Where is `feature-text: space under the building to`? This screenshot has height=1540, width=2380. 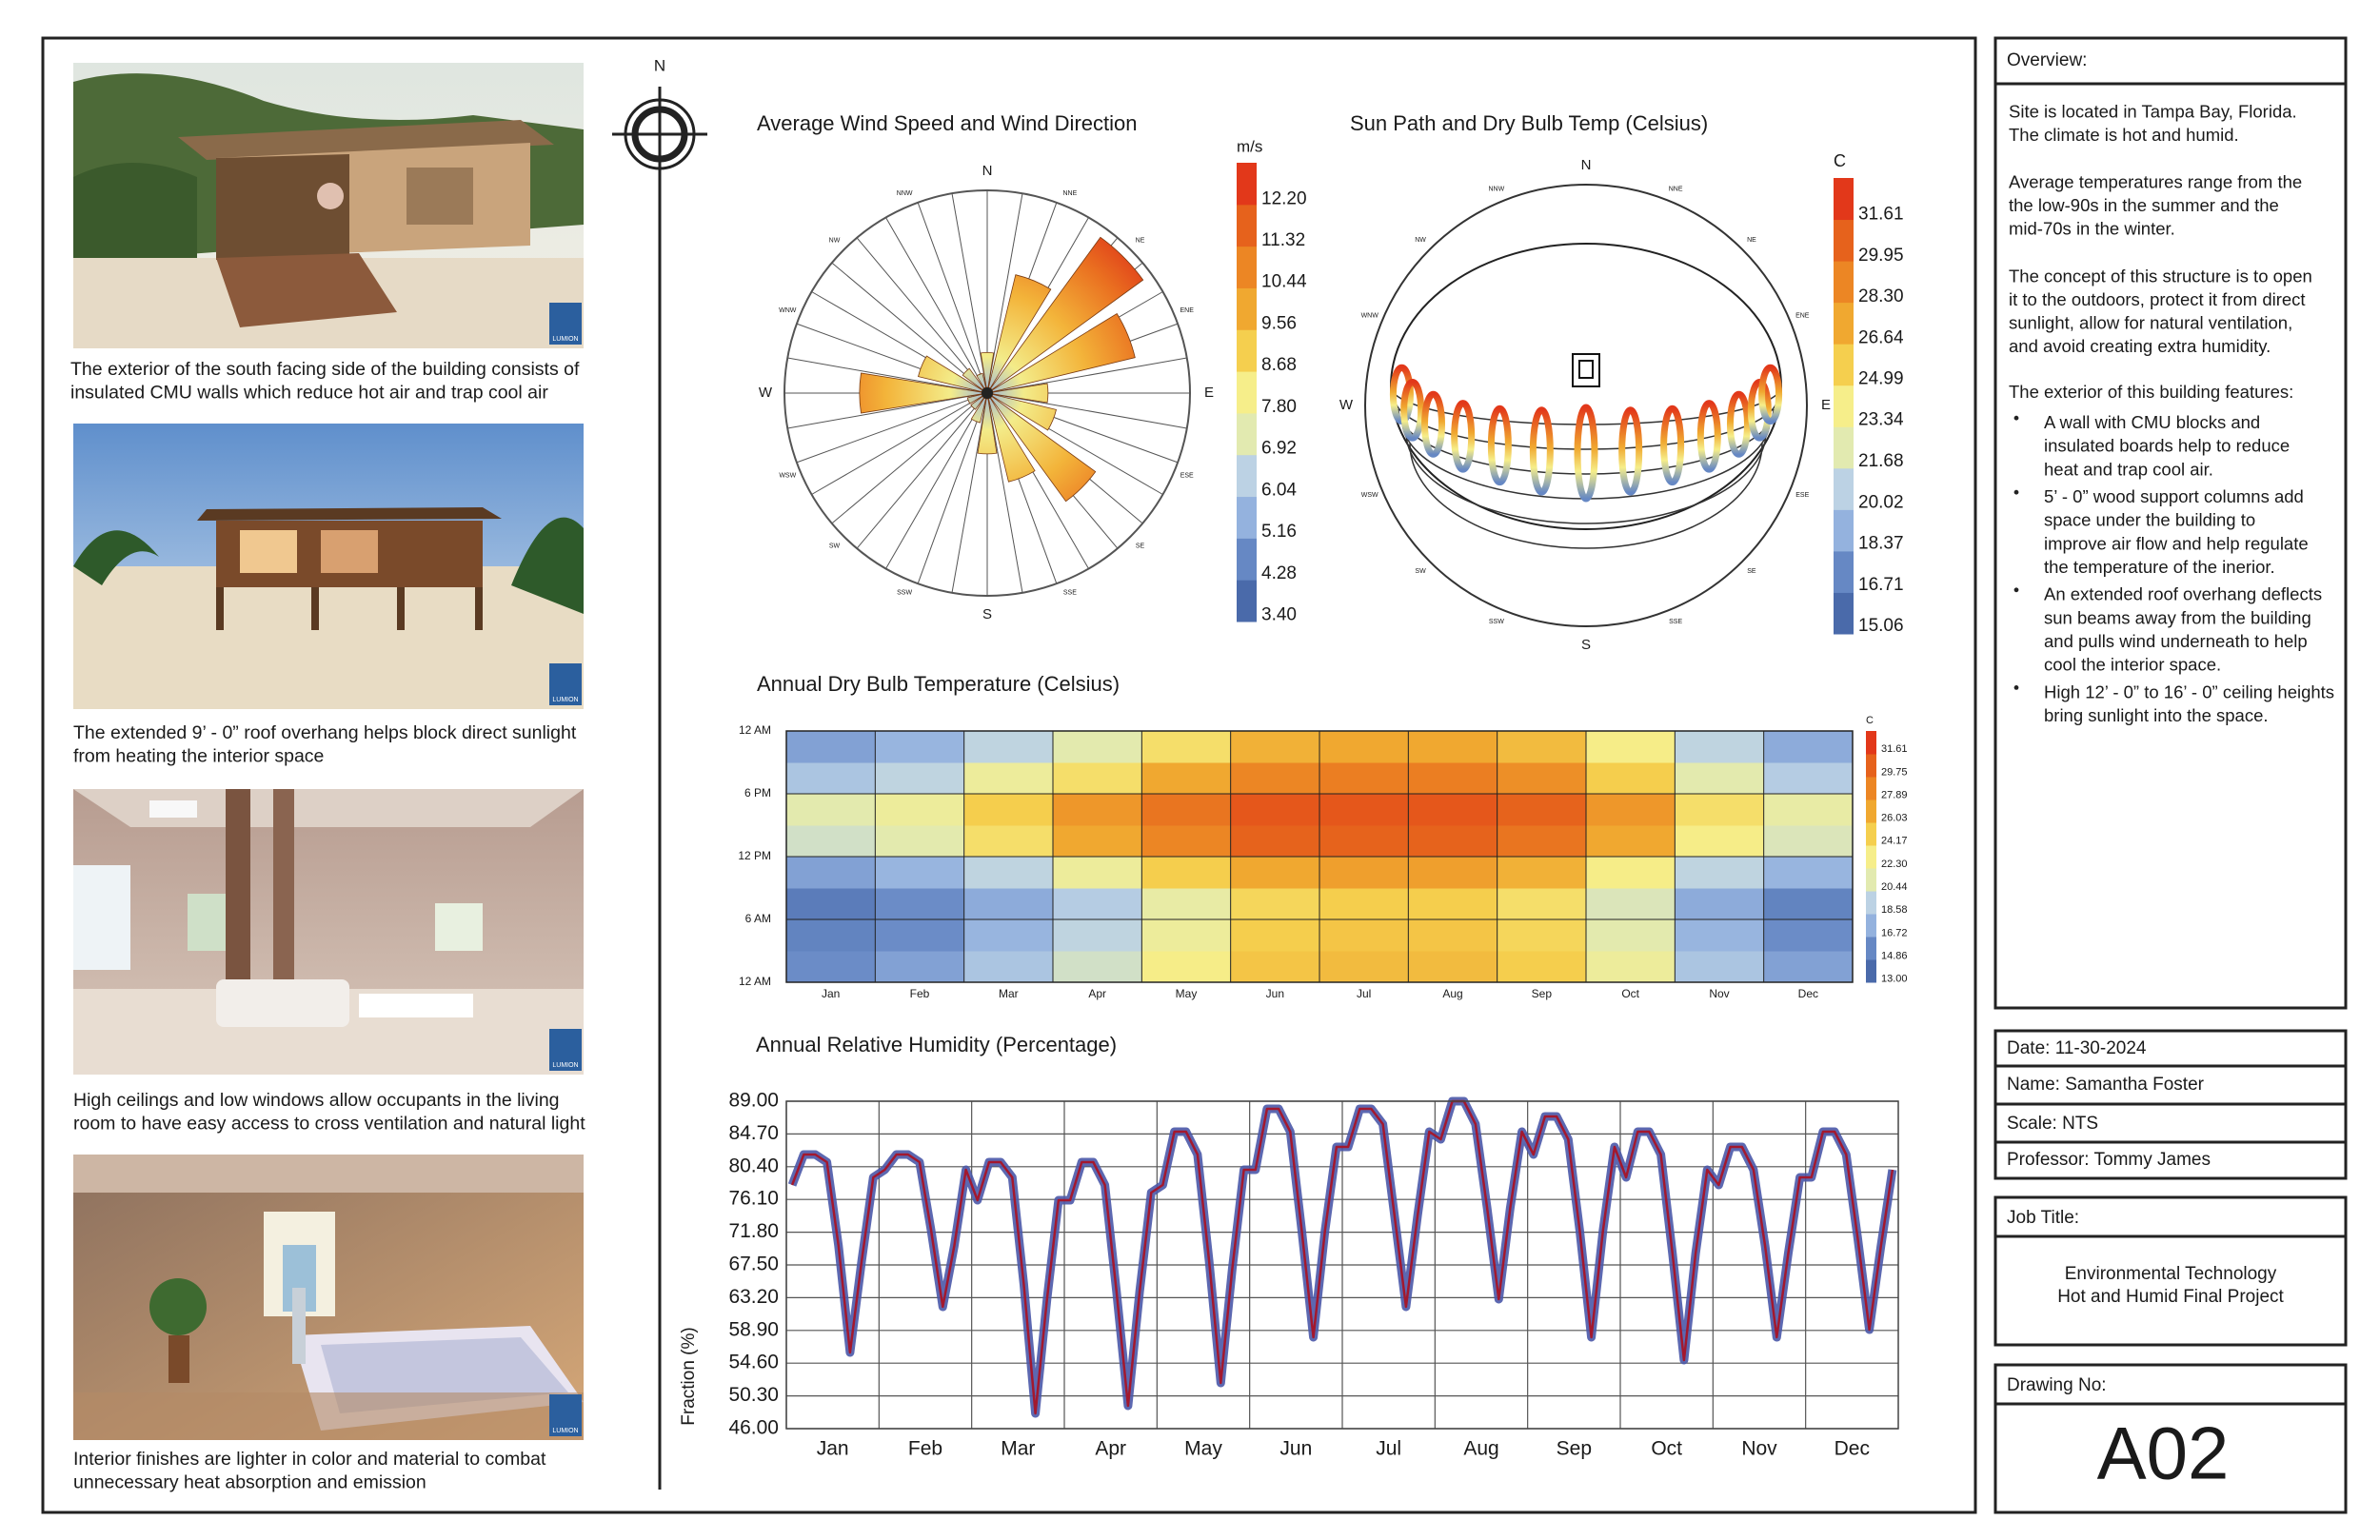
feature-text: space under the building to is located at coordinates (2149, 520).